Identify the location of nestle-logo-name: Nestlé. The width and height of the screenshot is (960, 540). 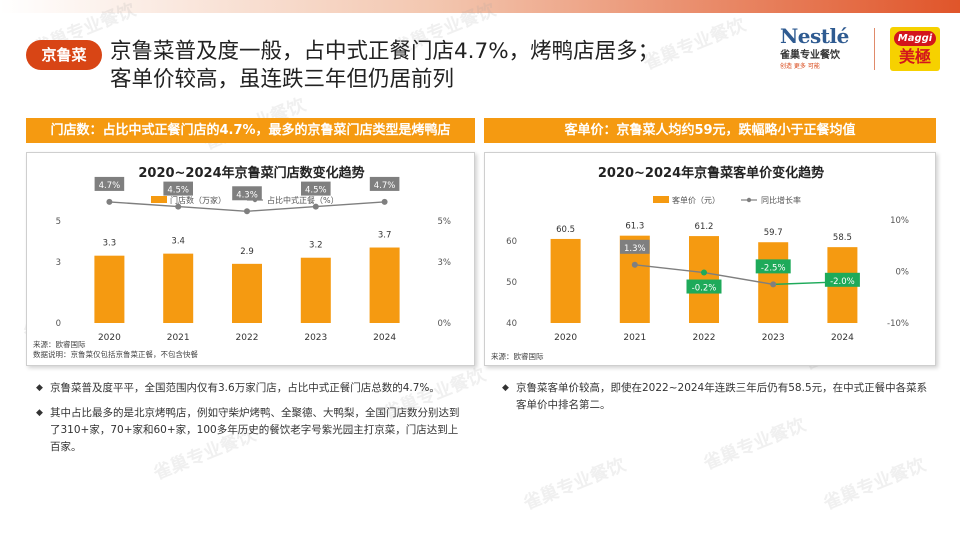
(814, 36).